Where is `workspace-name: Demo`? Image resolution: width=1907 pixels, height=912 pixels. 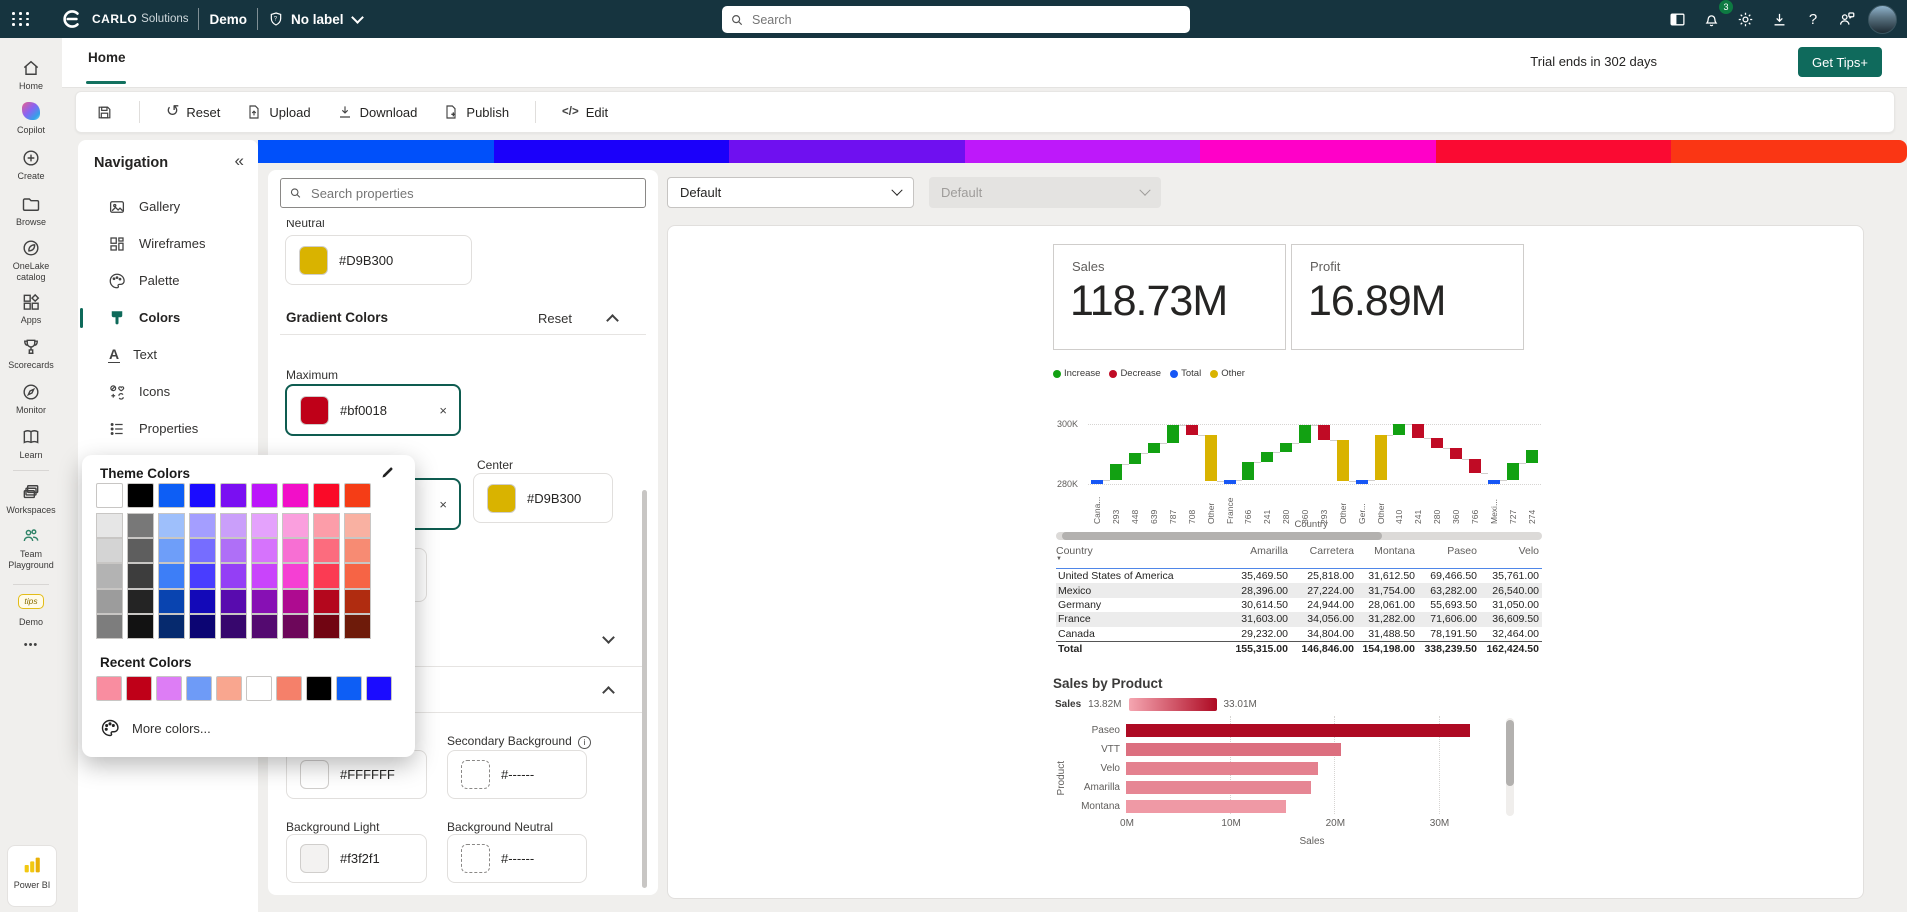
workspace-name: Demo is located at coordinates (228, 19).